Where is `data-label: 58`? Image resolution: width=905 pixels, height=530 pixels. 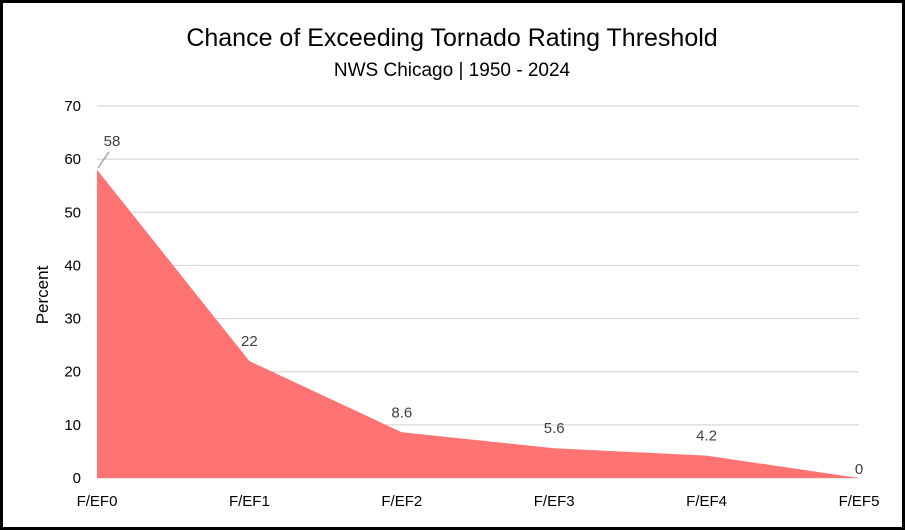
data-label: 58 is located at coordinates (112, 141).